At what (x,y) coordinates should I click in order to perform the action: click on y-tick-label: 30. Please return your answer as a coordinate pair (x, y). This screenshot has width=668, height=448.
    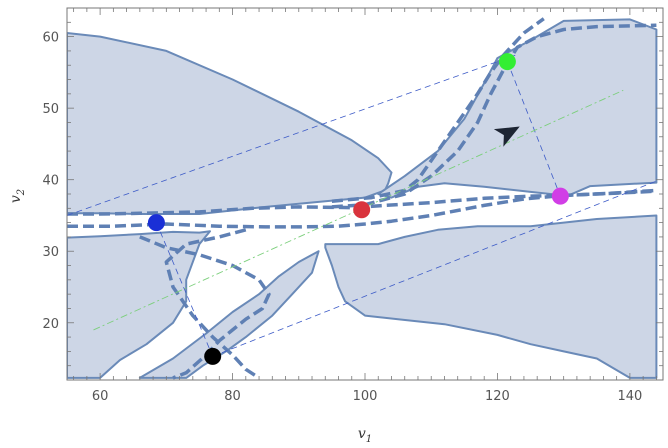
    Looking at the image, I should click on (50, 252).